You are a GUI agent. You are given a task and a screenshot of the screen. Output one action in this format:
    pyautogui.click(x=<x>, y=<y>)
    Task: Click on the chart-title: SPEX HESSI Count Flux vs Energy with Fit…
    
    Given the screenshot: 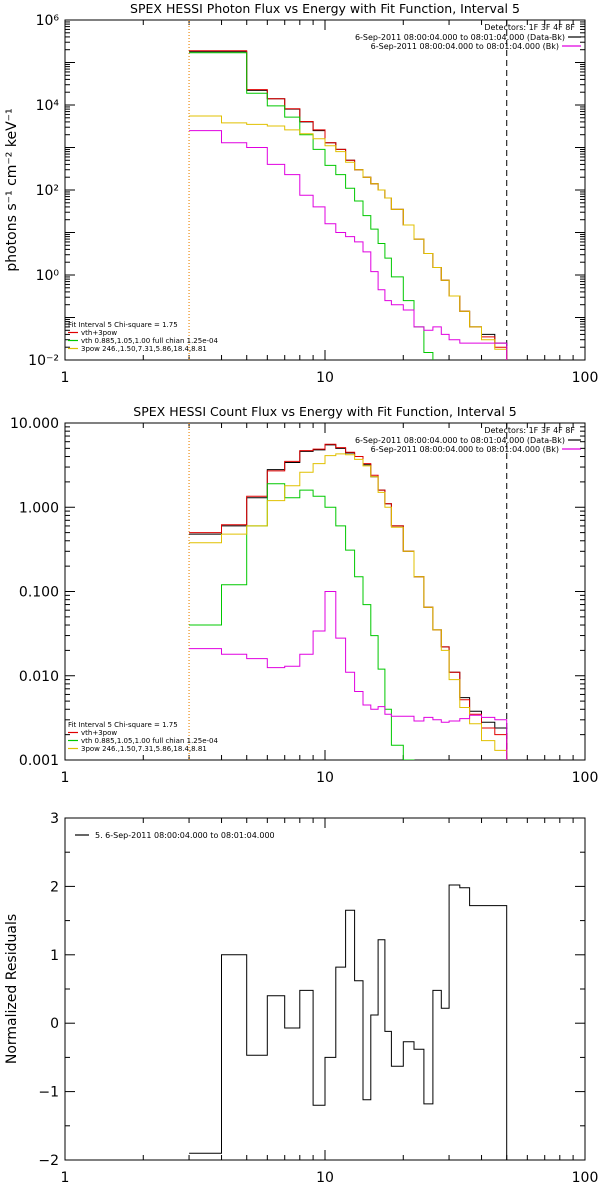 What is the action you would take?
    pyautogui.click(x=324, y=411)
    